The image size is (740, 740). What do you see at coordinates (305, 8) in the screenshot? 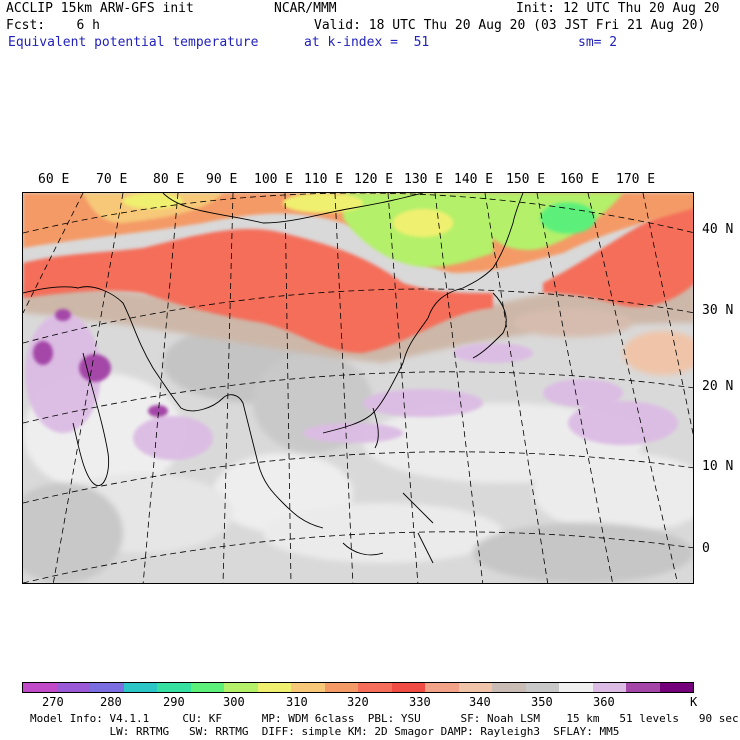
I see `center-name: NCAR/MMM` at bounding box center [305, 8].